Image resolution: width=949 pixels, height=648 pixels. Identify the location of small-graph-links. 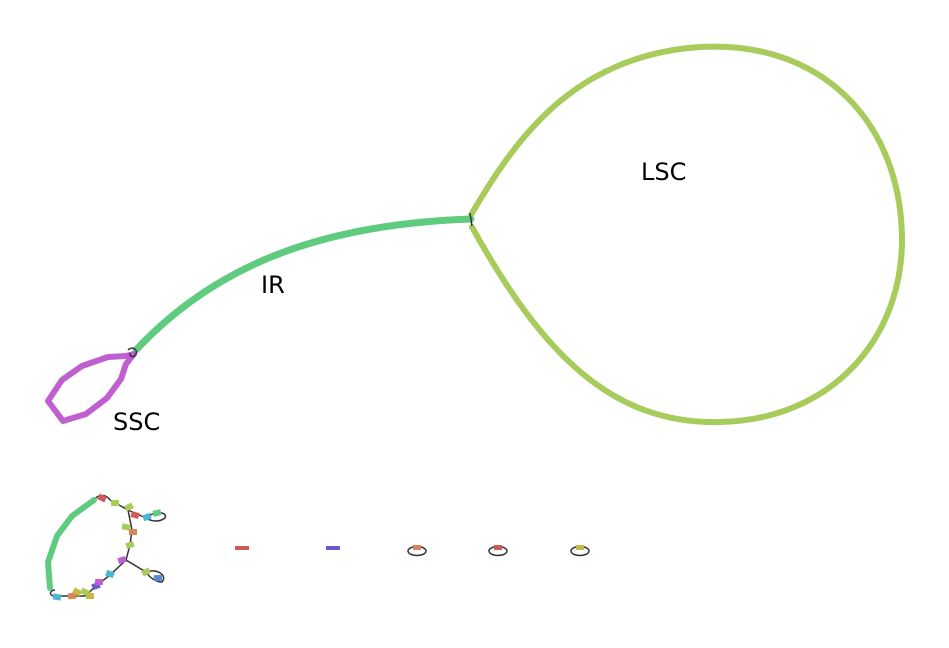
(108, 545).